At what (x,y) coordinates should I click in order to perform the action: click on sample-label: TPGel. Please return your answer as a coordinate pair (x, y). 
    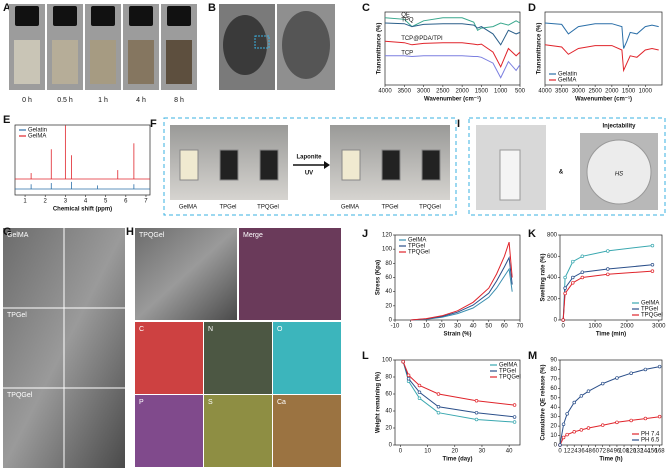
    Looking at the image, I should click on (389, 208).